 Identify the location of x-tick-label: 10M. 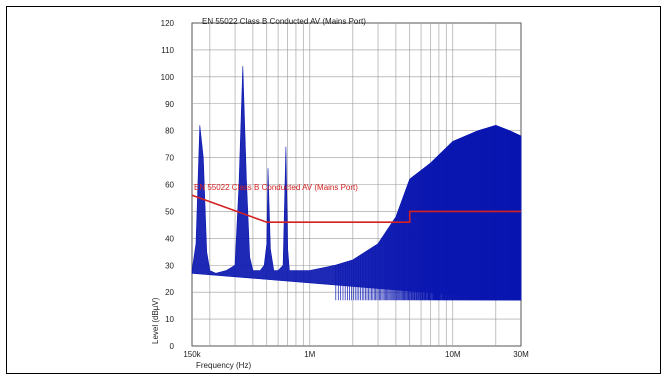
(453, 354).